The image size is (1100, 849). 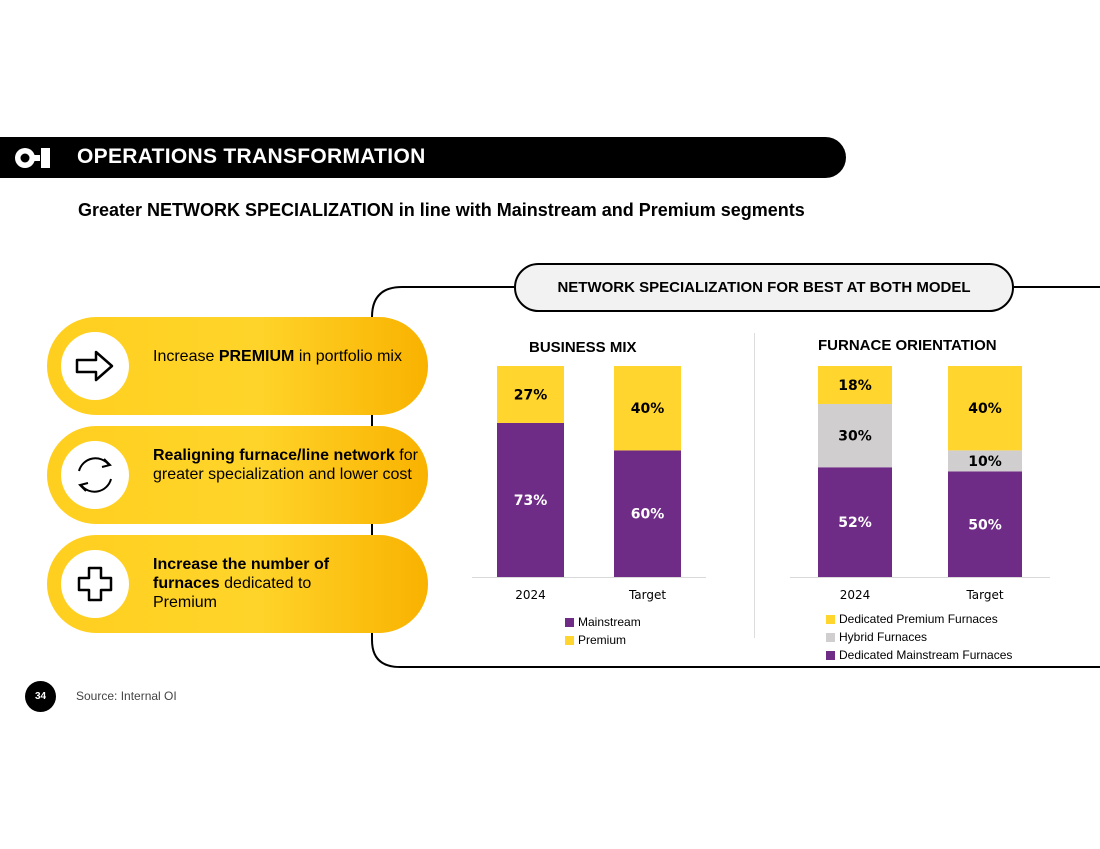 I want to click on legend-business-mix: Mainstream Premium, so click(x=603, y=631).